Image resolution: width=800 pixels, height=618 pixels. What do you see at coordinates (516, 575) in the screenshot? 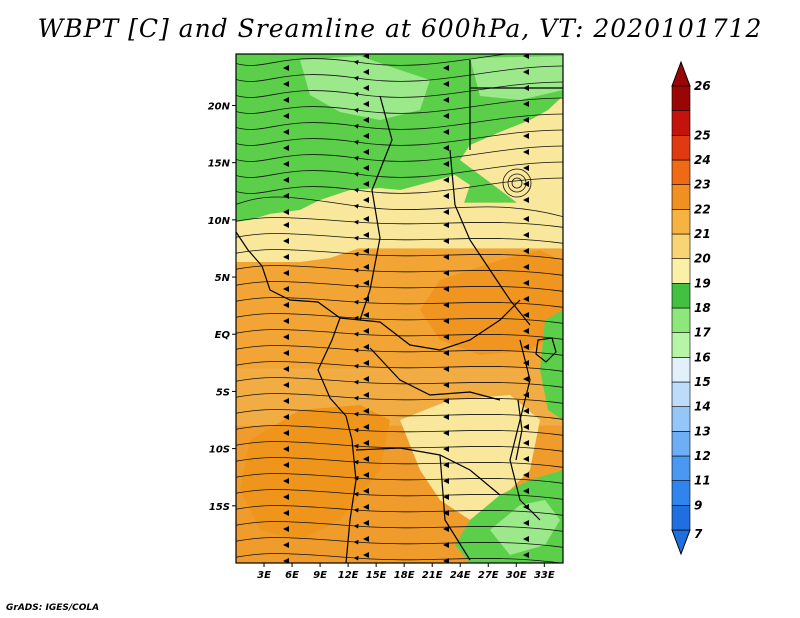
I see `lon-label: 30E` at bounding box center [516, 575].